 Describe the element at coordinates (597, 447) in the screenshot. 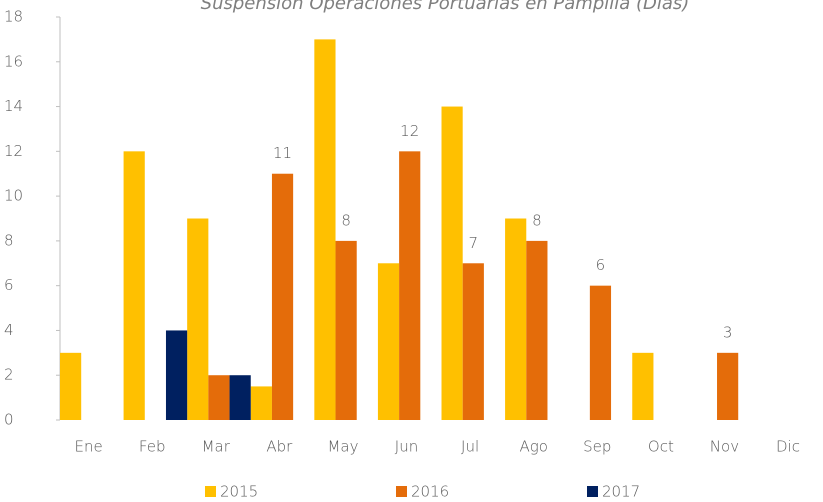

I see `x-tick-label: Sep` at that location.